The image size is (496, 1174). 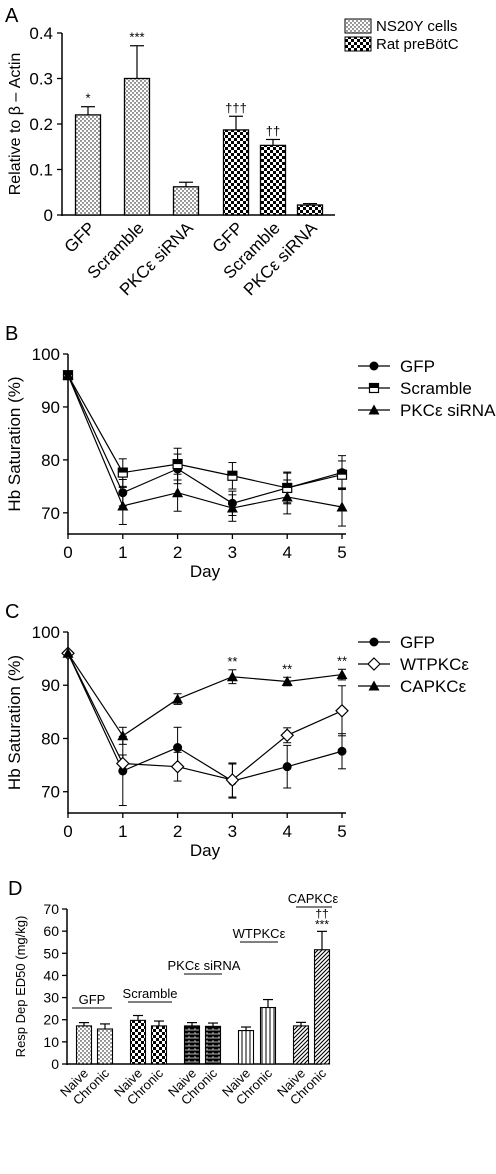 I want to click on x-tick-label: 5, so click(x=341, y=831).